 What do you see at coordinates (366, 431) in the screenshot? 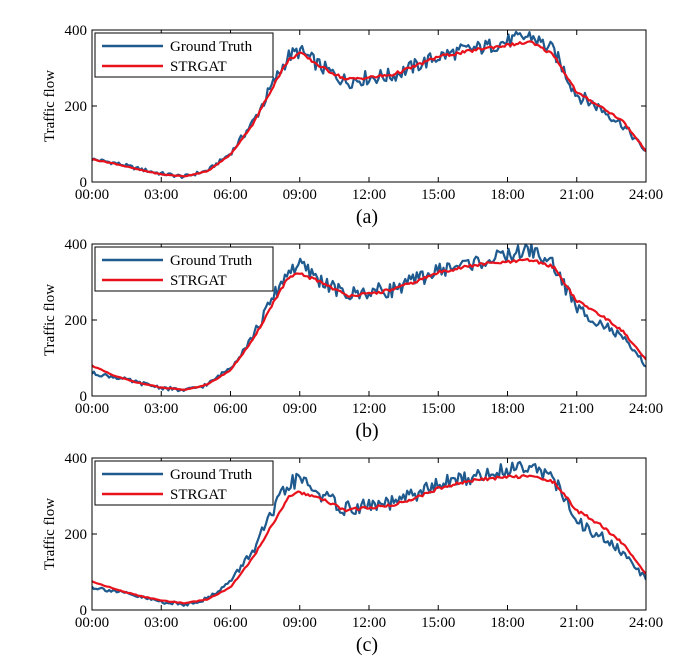
I see `panel-label: (b)` at bounding box center [366, 431].